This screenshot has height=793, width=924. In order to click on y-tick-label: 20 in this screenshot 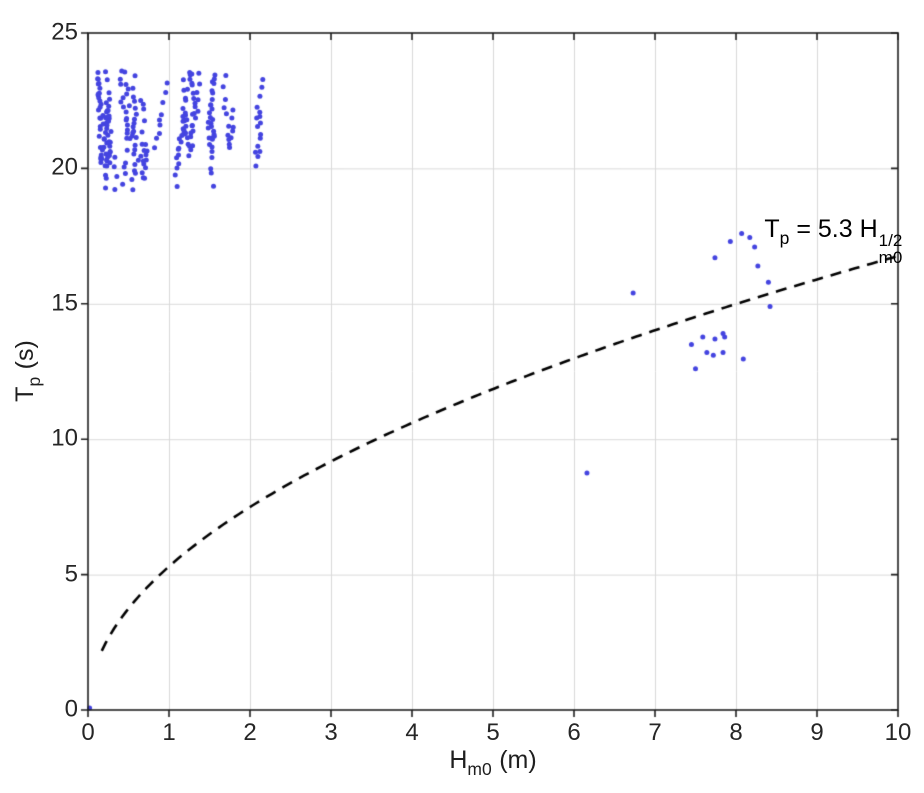, I will do `click(64, 167)`.